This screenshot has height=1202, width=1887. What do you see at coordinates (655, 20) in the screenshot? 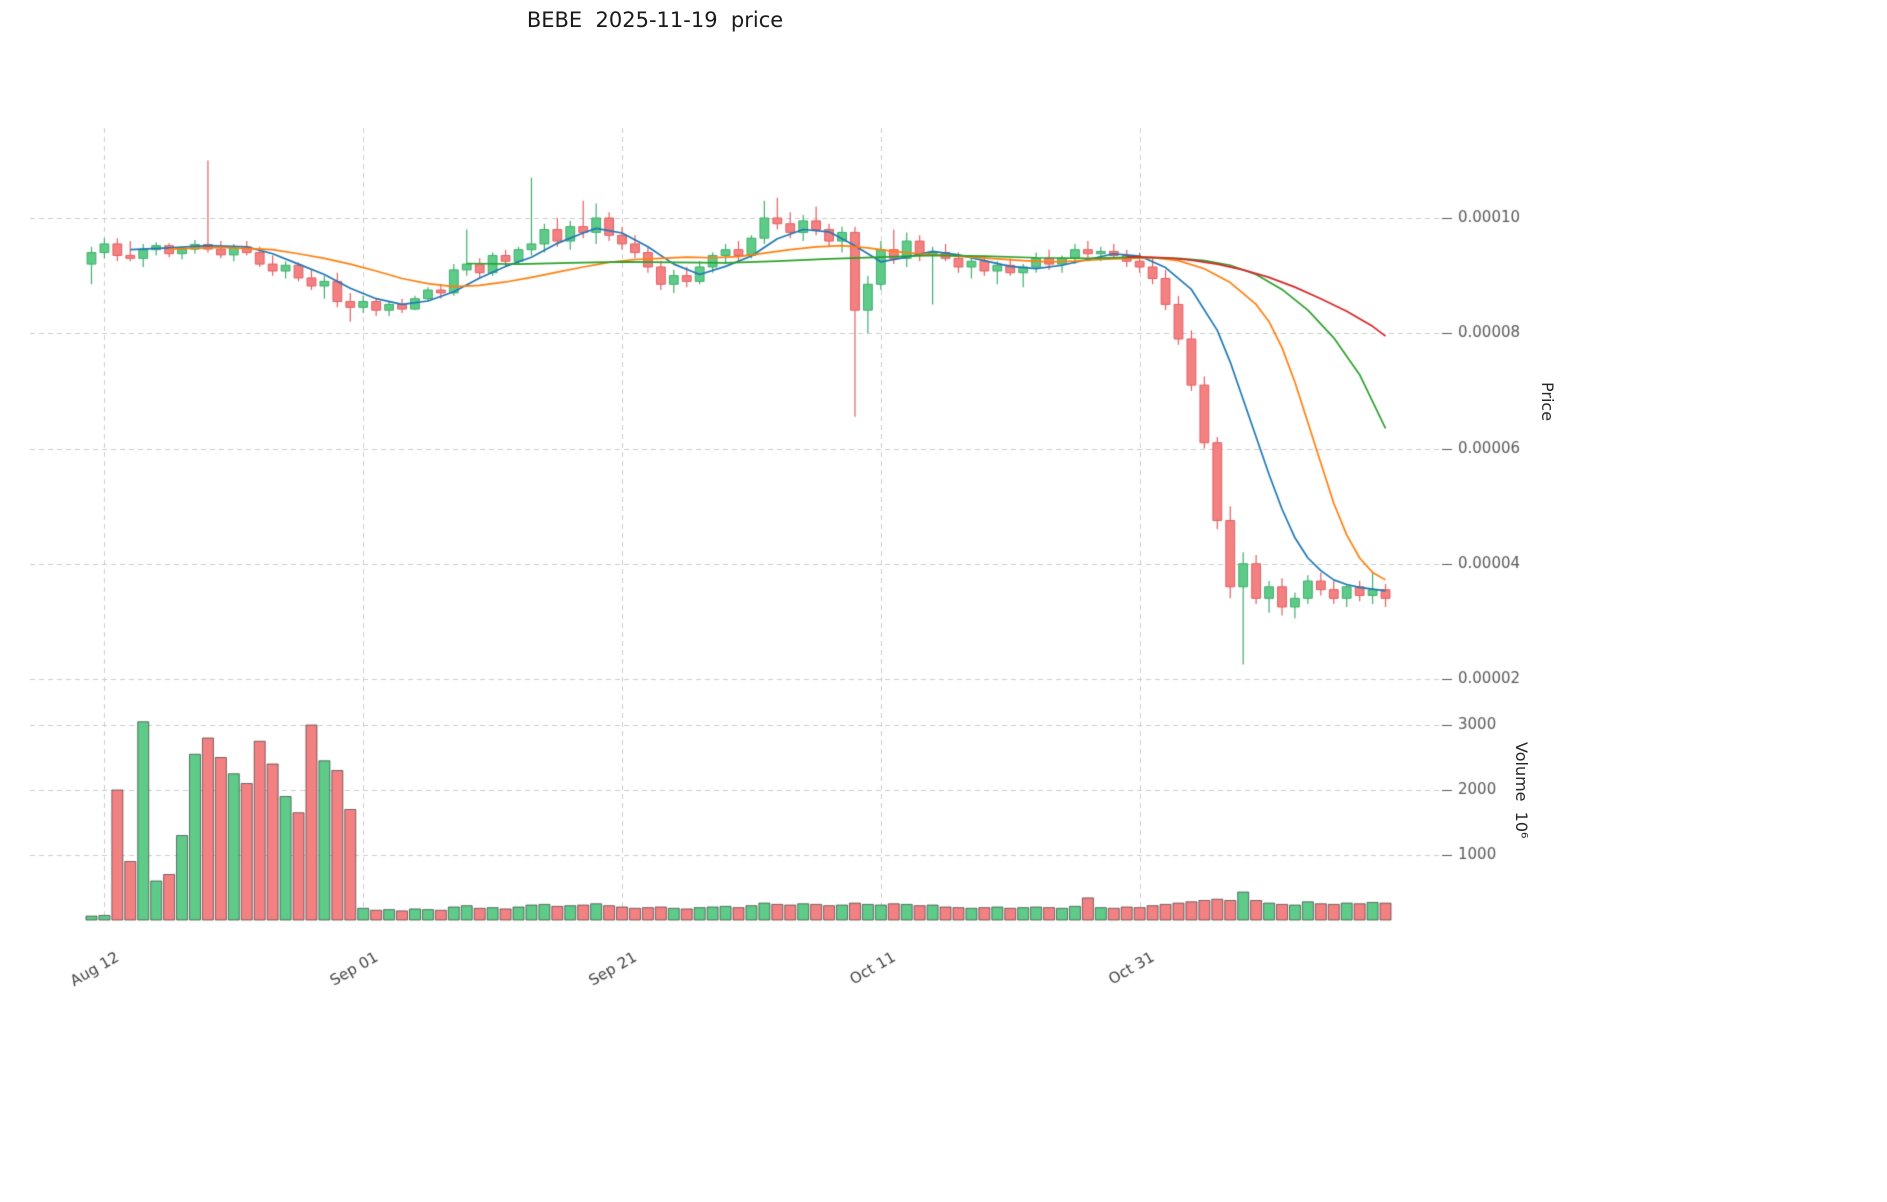
I see `chart-title: BEBE 2025-11-19 price` at bounding box center [655, 20].